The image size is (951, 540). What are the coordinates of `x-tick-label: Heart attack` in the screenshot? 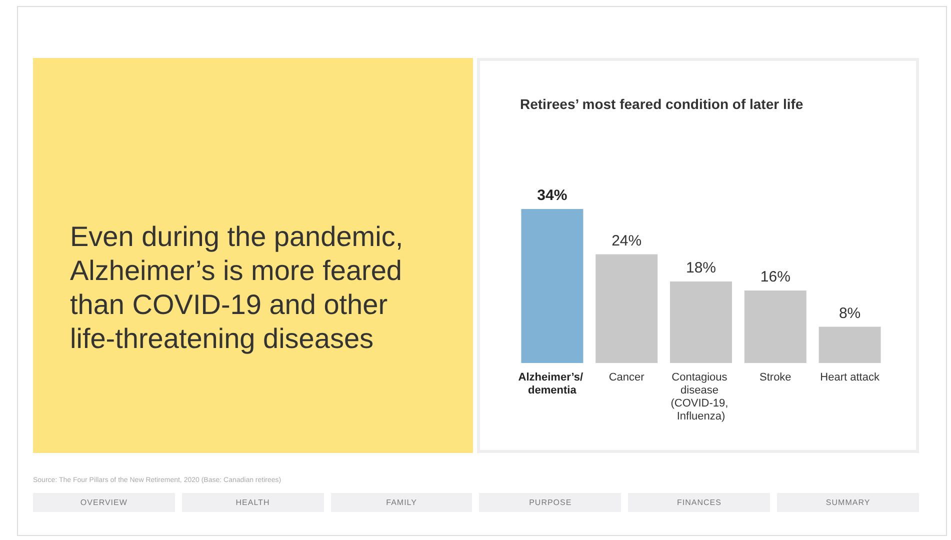 It's located at (850, 378).